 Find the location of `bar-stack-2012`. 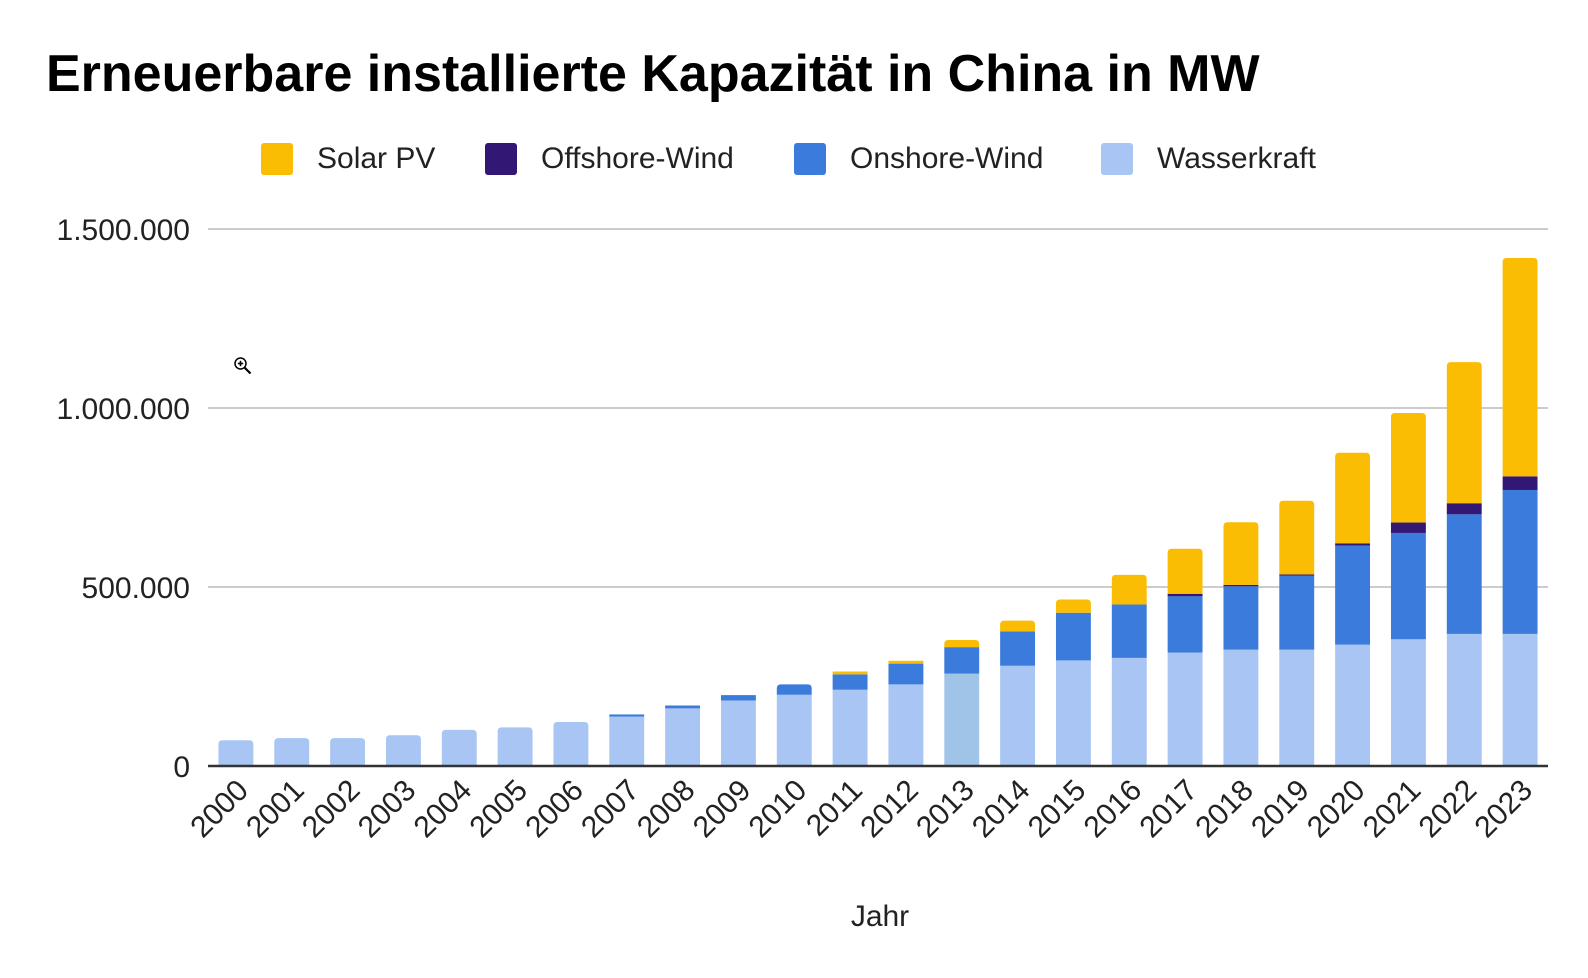

bar-stack-2012 is located at coordinates (906, 713).